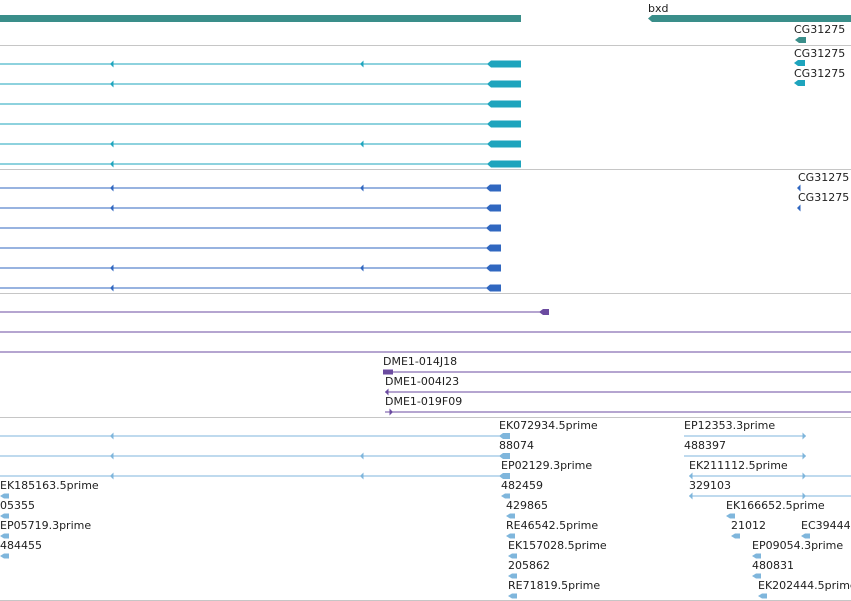 The image size is (851, 601). I want to click on est-label: EP12353.3prime, so click(730, 425).